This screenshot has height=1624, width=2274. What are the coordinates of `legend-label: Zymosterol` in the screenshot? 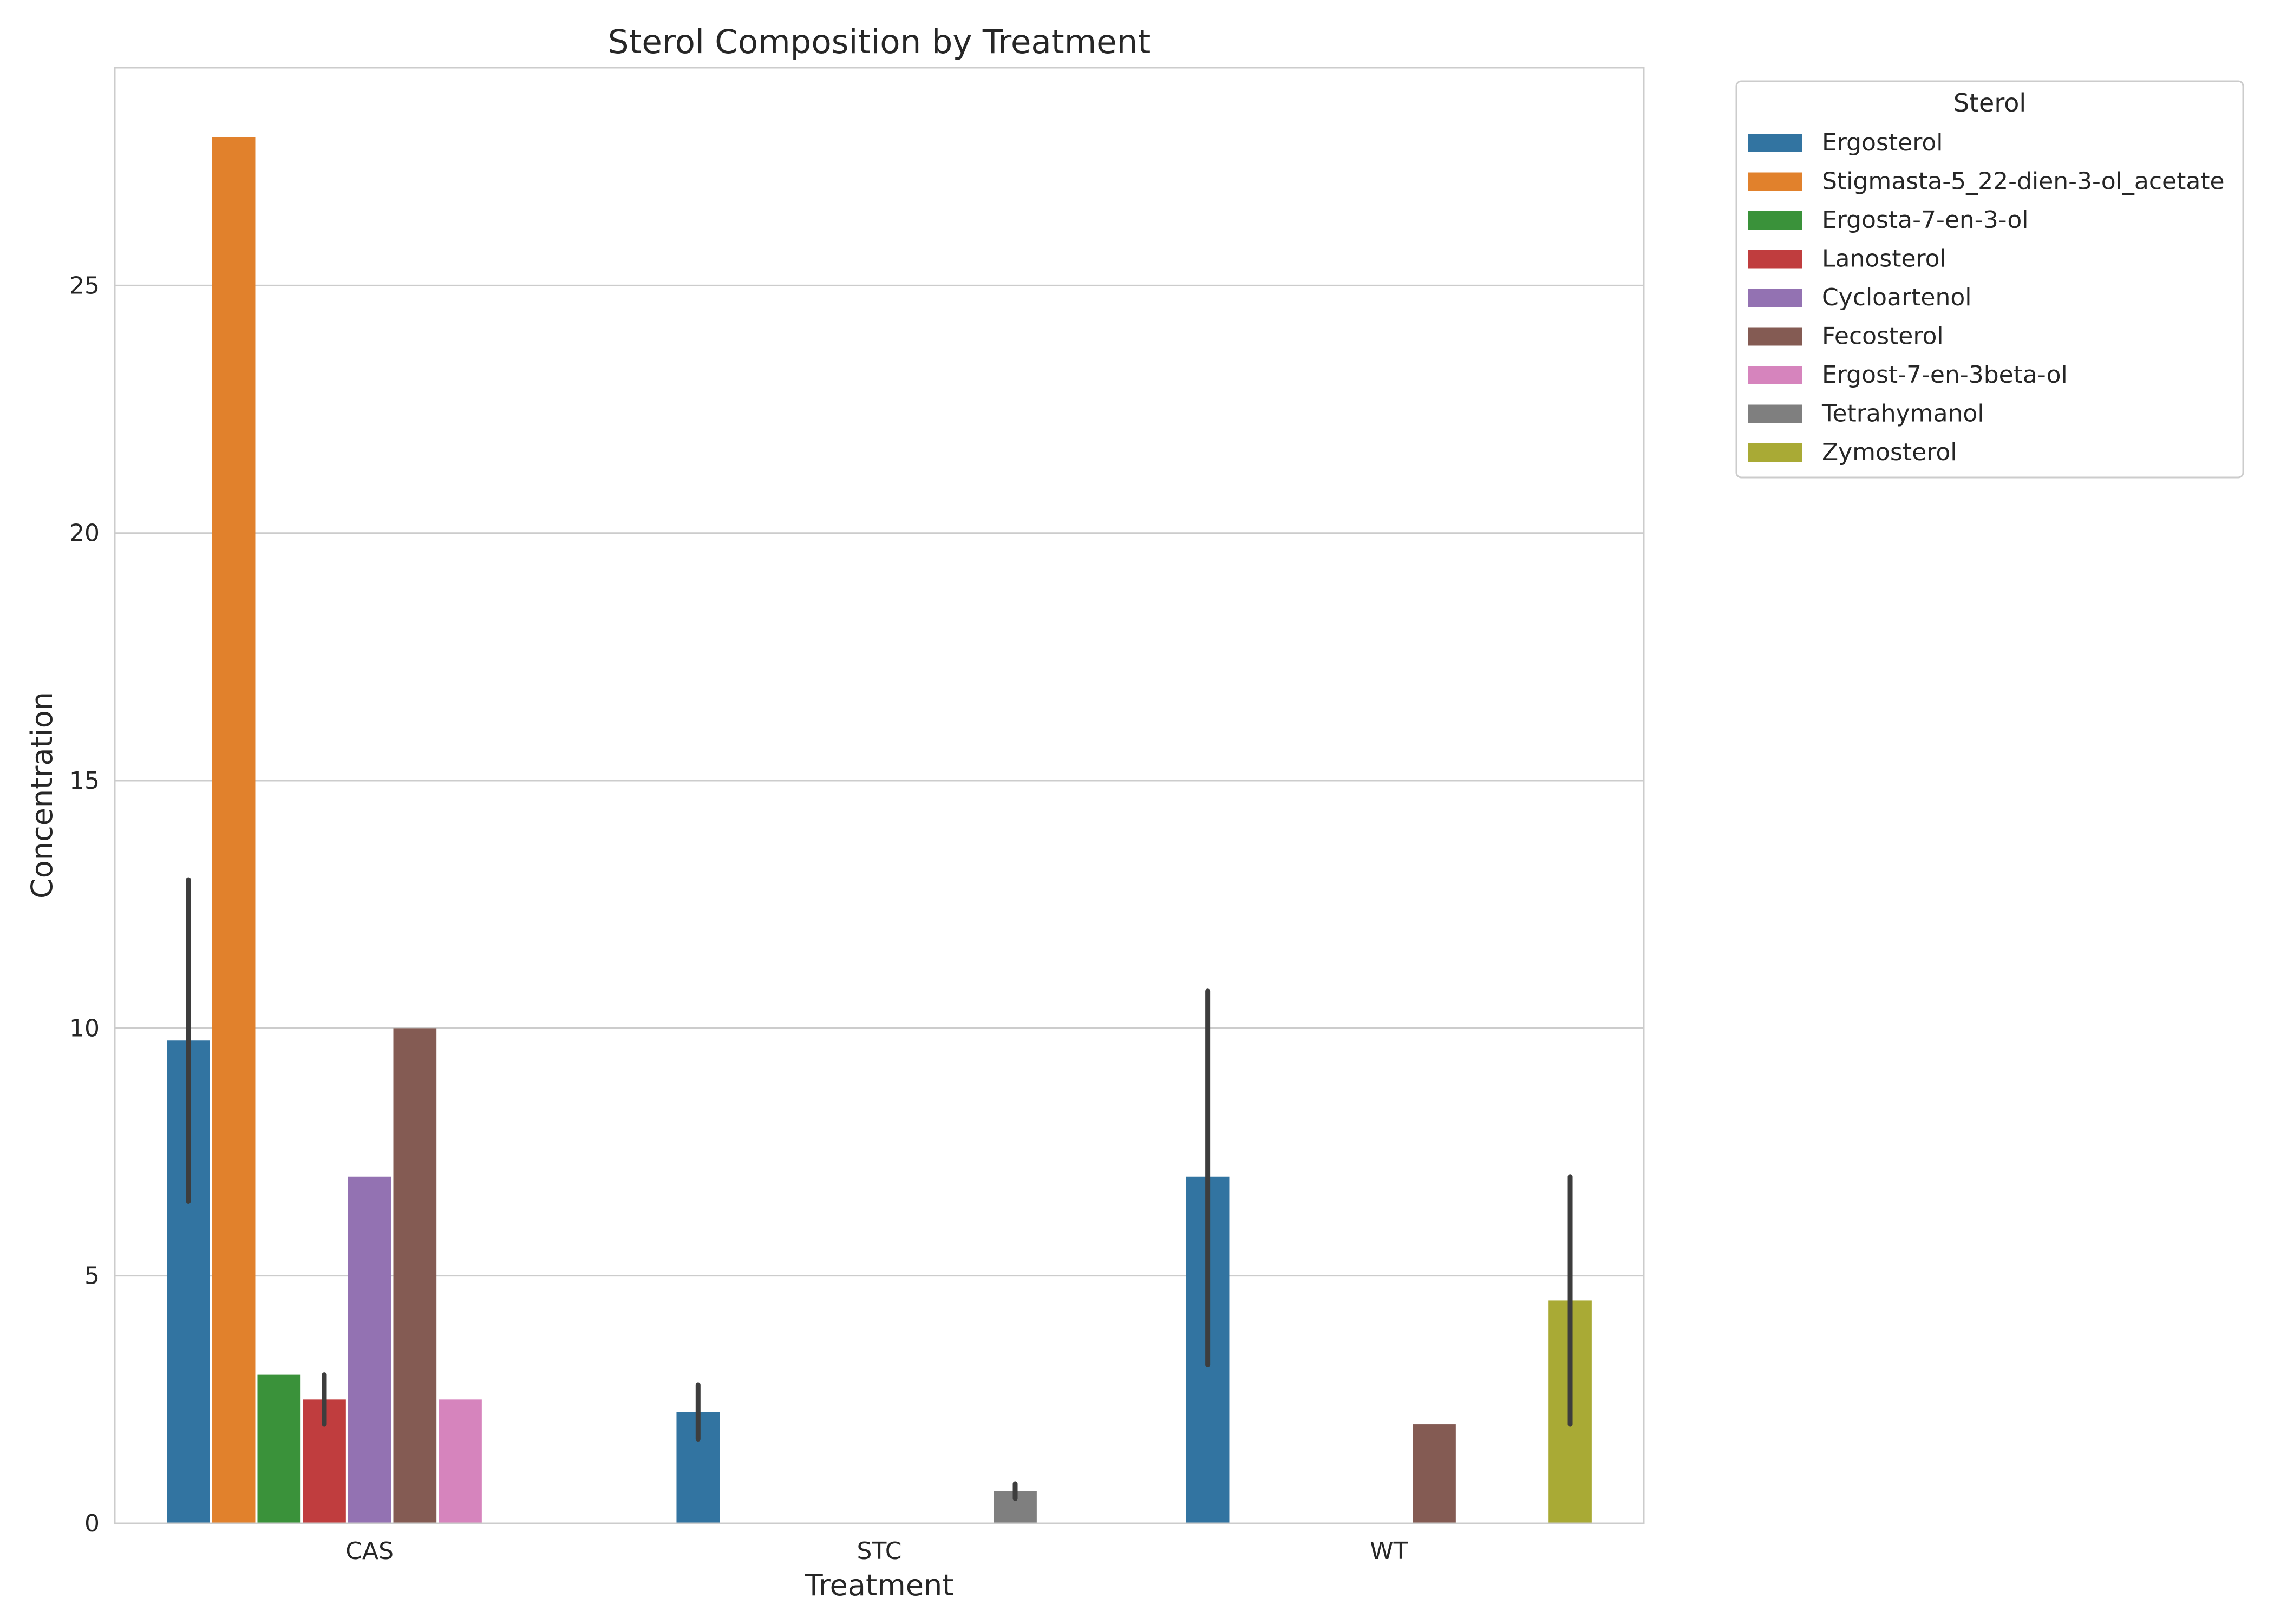 It's located at (1890, 452).